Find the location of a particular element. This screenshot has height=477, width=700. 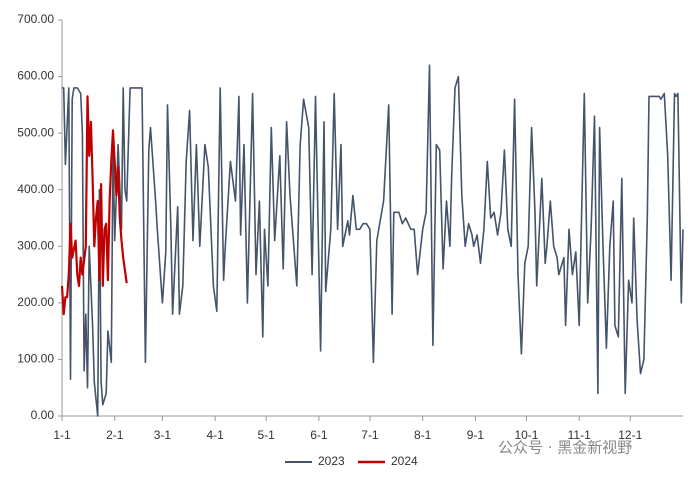

x-tick-label: 10-1 is located at coordinates (526, 435).